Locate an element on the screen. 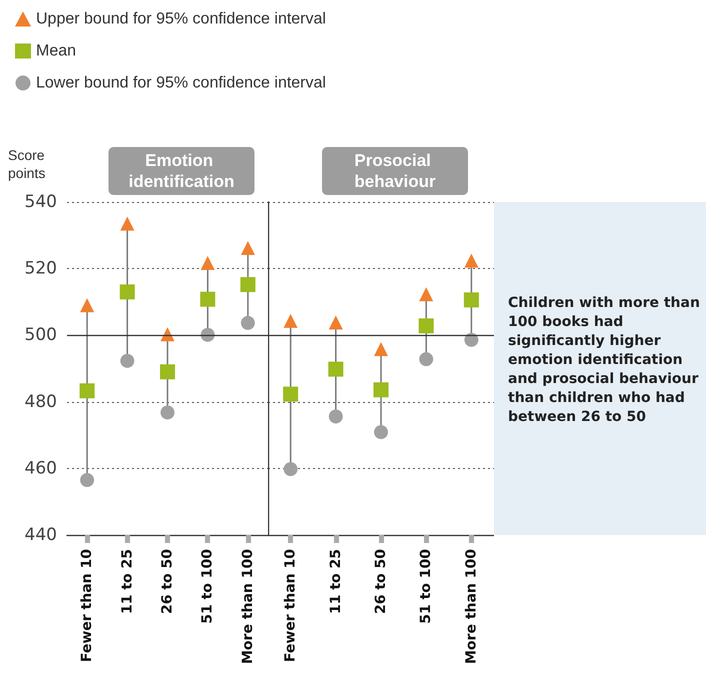  y-tick-label: 520 is located at coordinates (40, 268).